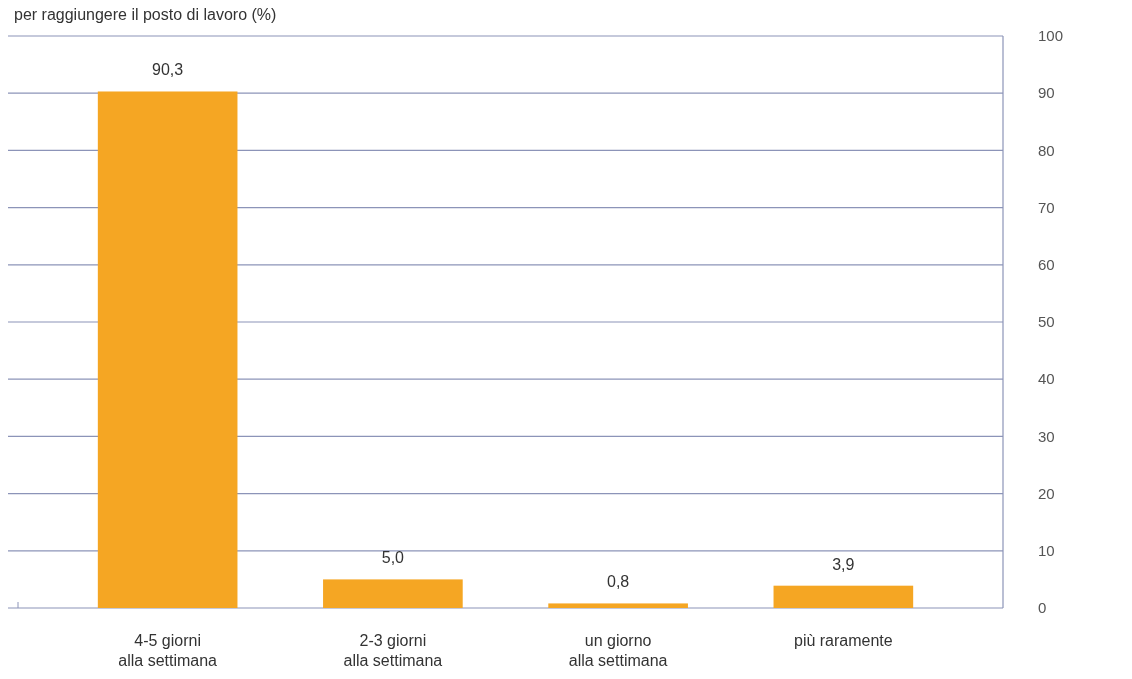  I want to click on chart-title: per raggiungere il posto di lavoro (%), so click(145, 14).